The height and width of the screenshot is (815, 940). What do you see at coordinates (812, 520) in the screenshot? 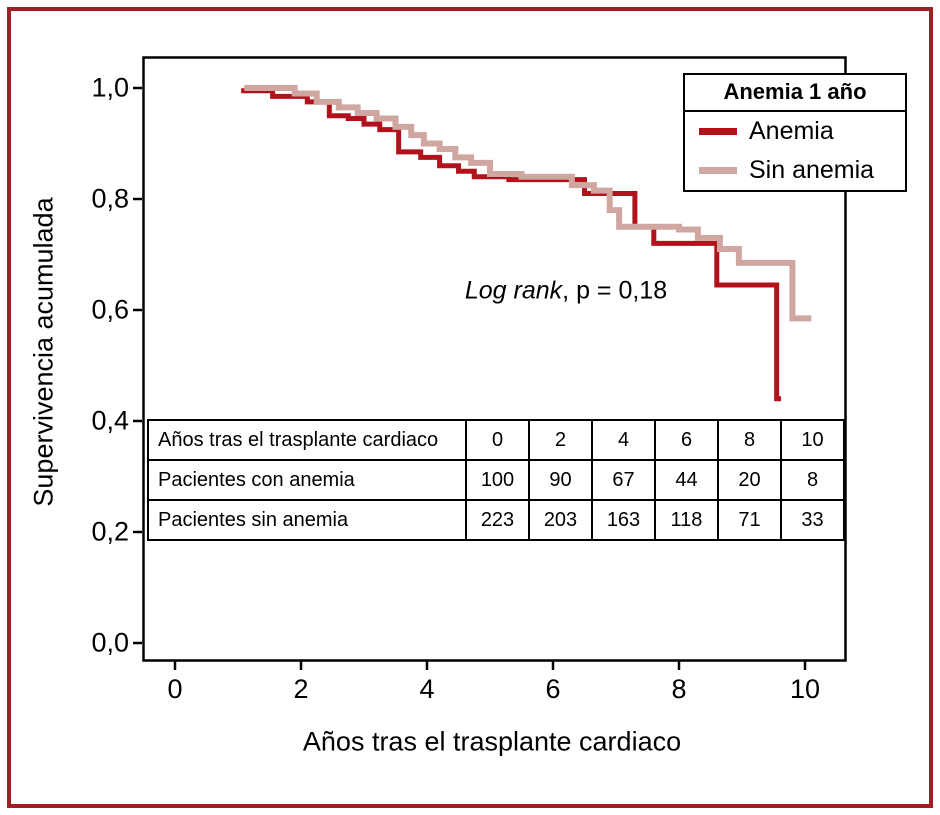
I see `table-cell: 33` at bounding box center [812, 520].